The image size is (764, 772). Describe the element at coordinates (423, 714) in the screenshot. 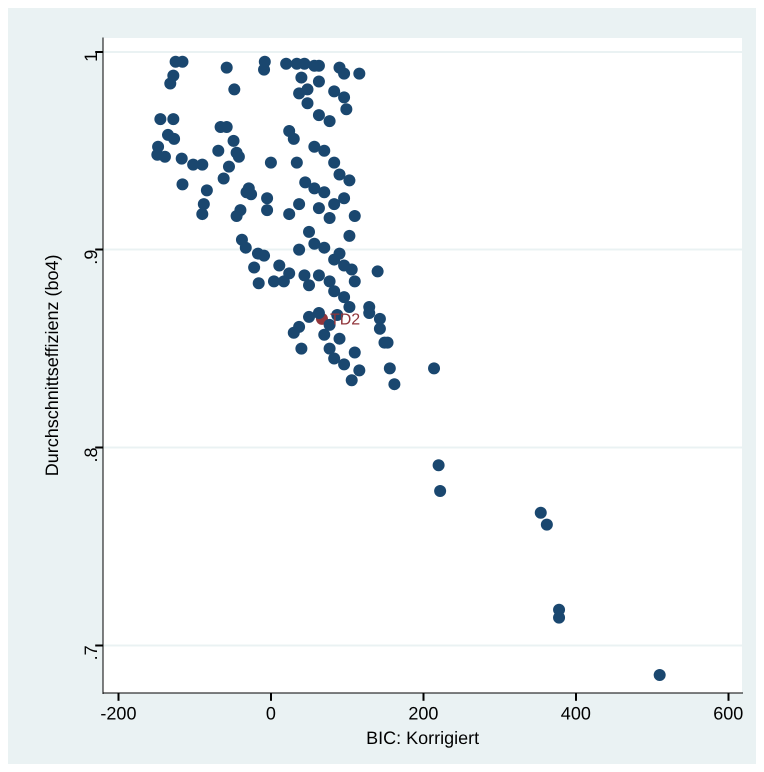

I see `x-tick-label: 200` at that location.